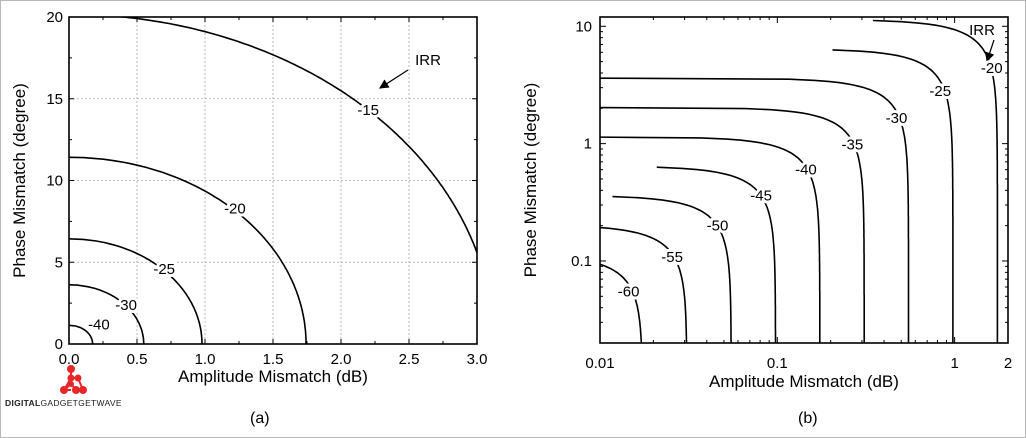 Image resolution: width=1026 pixels, height=438 pixels. I want to click on x-tick-label: 0.5, so click(137, 359).